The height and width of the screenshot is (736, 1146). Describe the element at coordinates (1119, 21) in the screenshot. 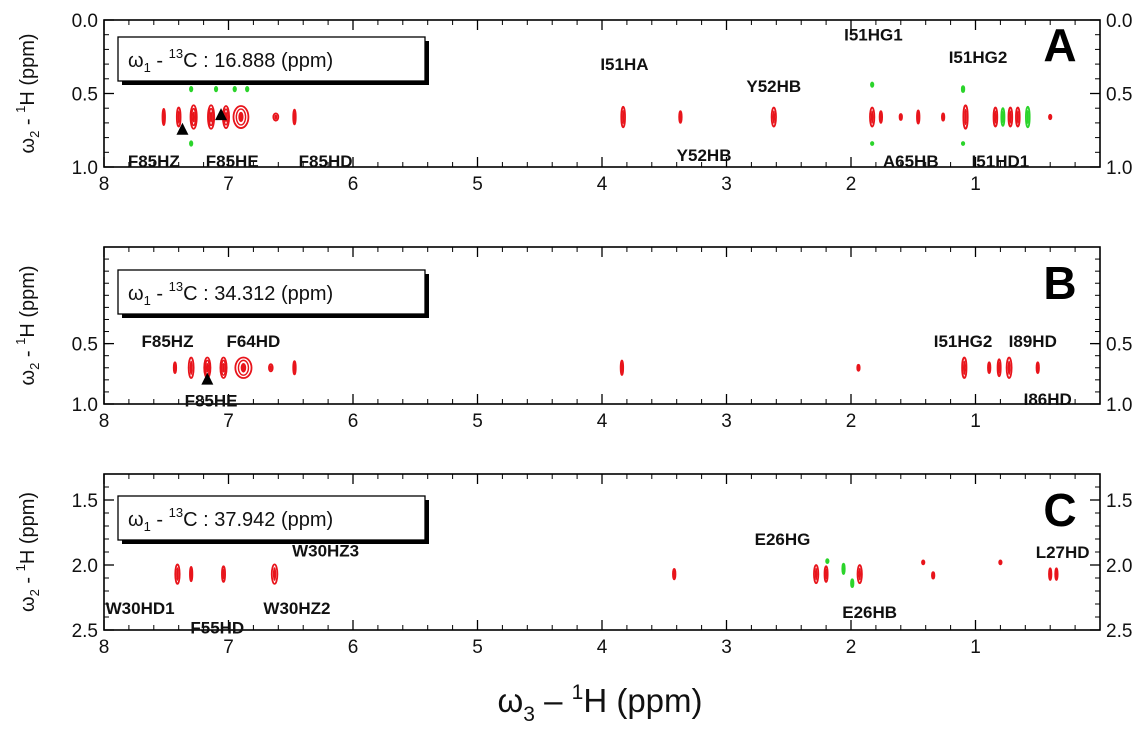

I see `y-tick-label-right: 0.0` at that location.